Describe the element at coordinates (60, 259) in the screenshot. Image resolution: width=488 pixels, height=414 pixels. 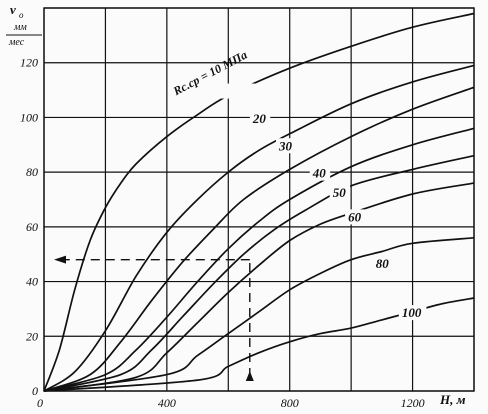
I see `guide-arrow-left` at that location.